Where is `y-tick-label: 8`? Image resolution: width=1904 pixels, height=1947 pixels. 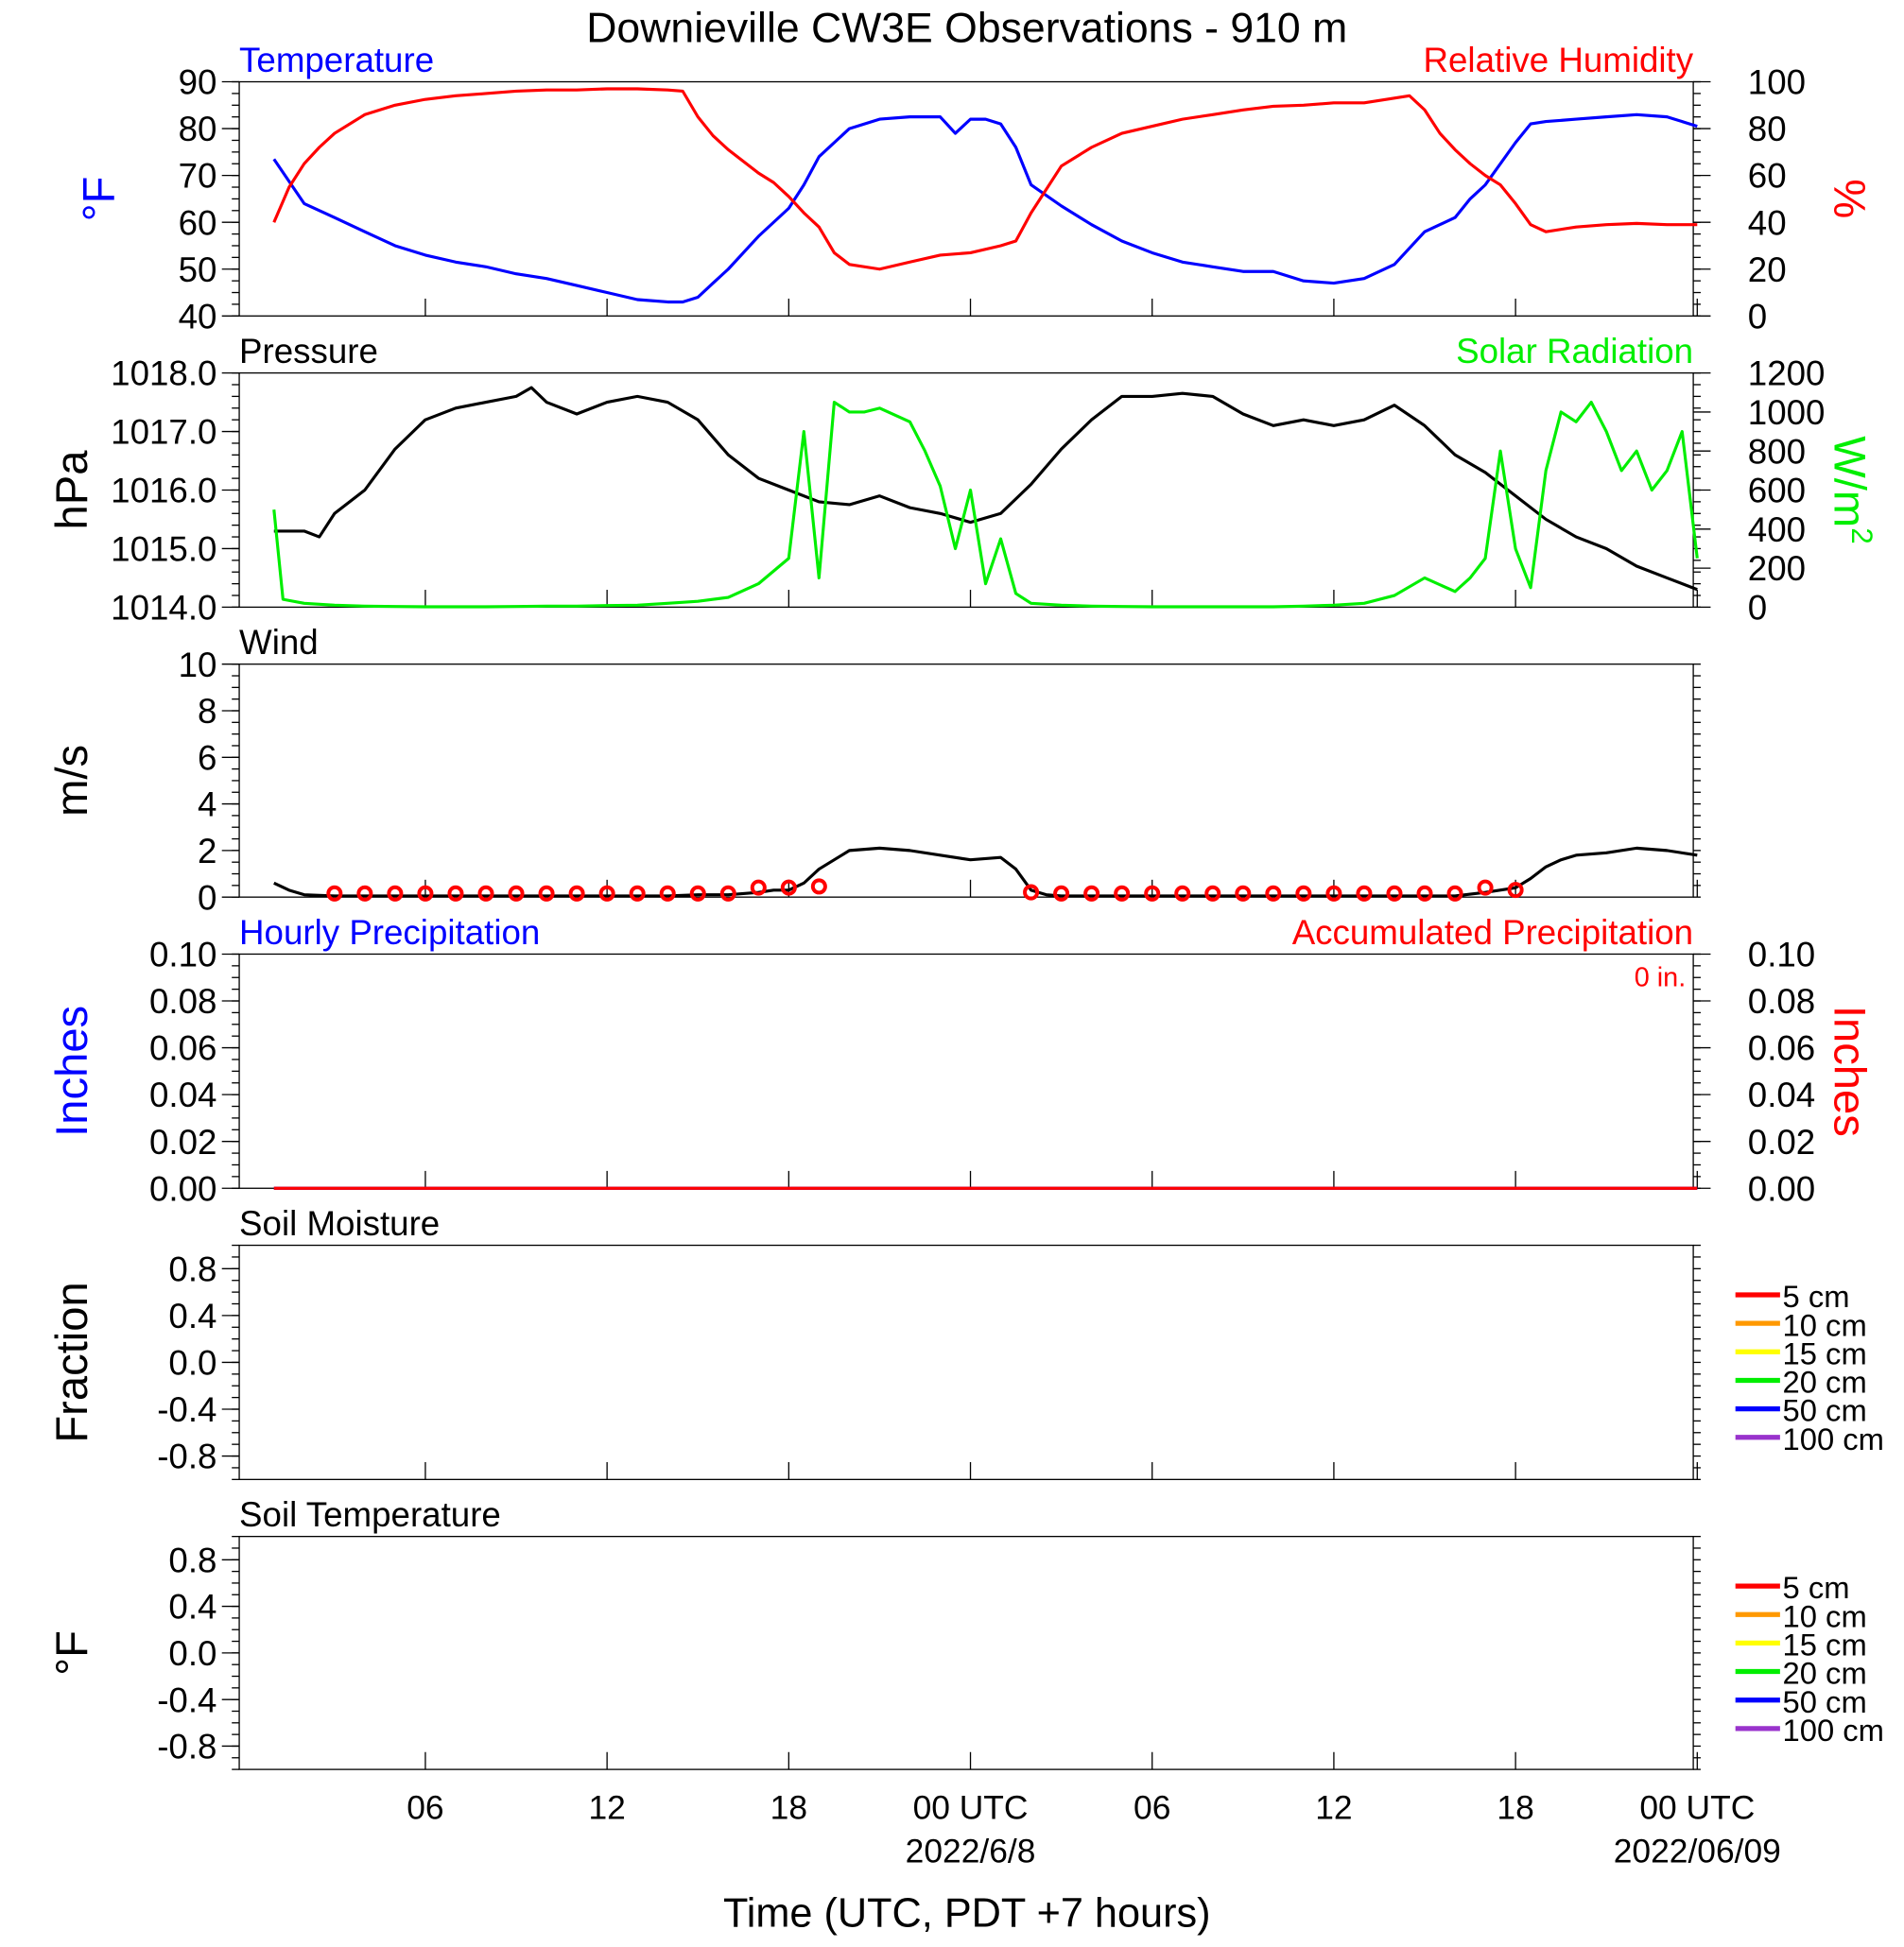
y-tick-label: 8 is located at coordinates (207, 711).